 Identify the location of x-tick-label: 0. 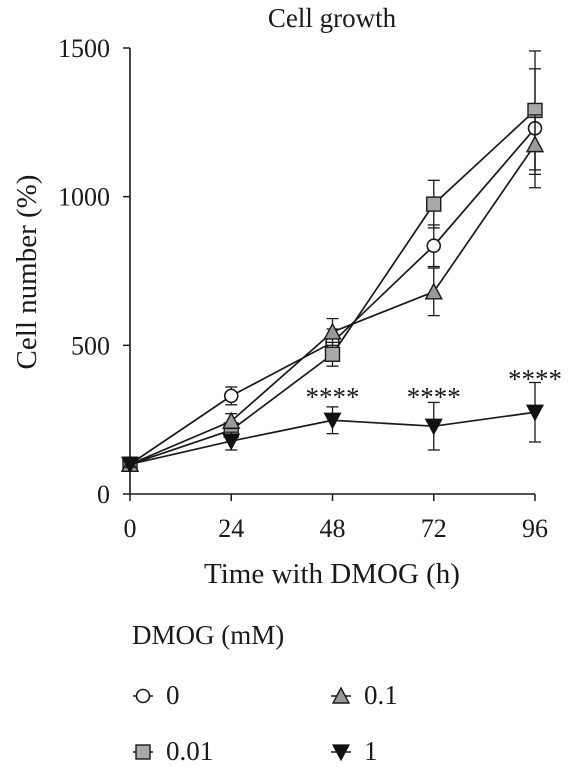
(130, 528).